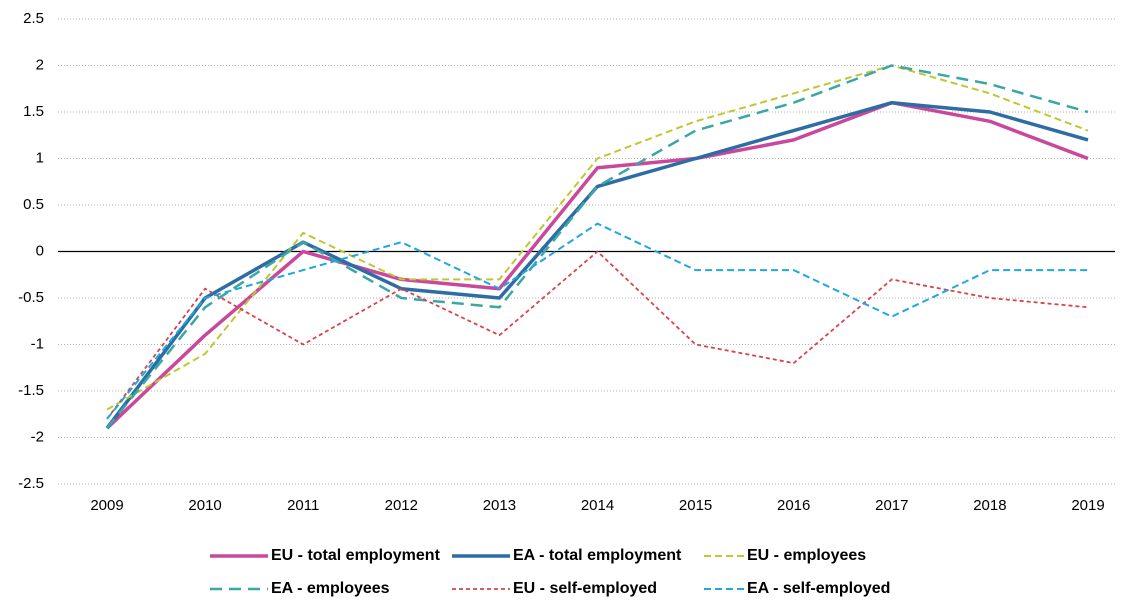 The width and height of the screenshot is (1132, 602). Describe the element at coordinates (40, 157) in the screenshot. I see `y-tick-label: 1` at that location.